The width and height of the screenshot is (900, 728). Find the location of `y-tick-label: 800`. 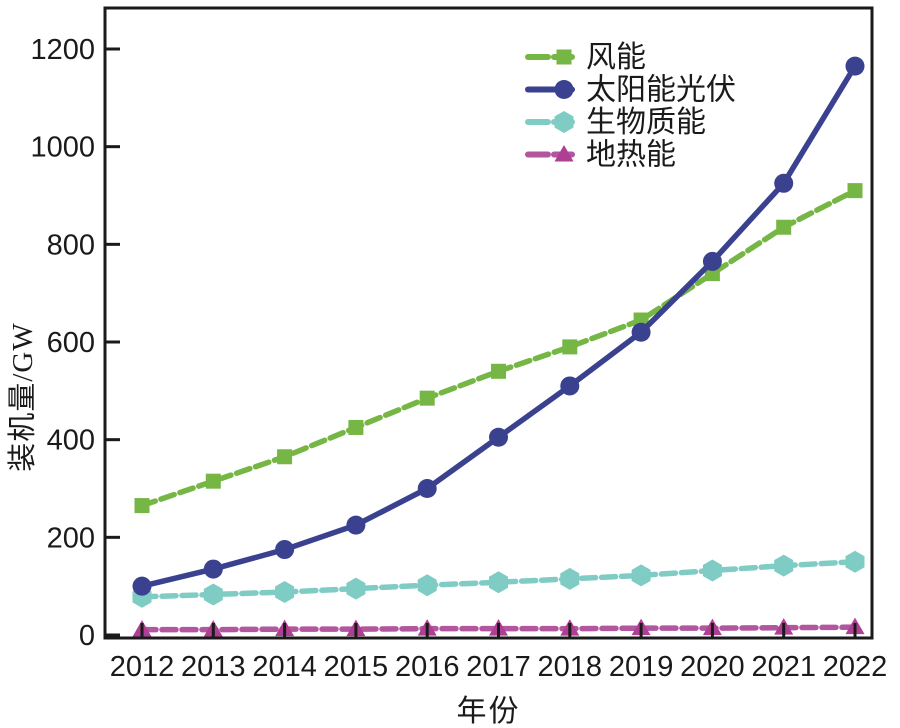

y-tick-label: 800 is located at coordinates (71, 245).